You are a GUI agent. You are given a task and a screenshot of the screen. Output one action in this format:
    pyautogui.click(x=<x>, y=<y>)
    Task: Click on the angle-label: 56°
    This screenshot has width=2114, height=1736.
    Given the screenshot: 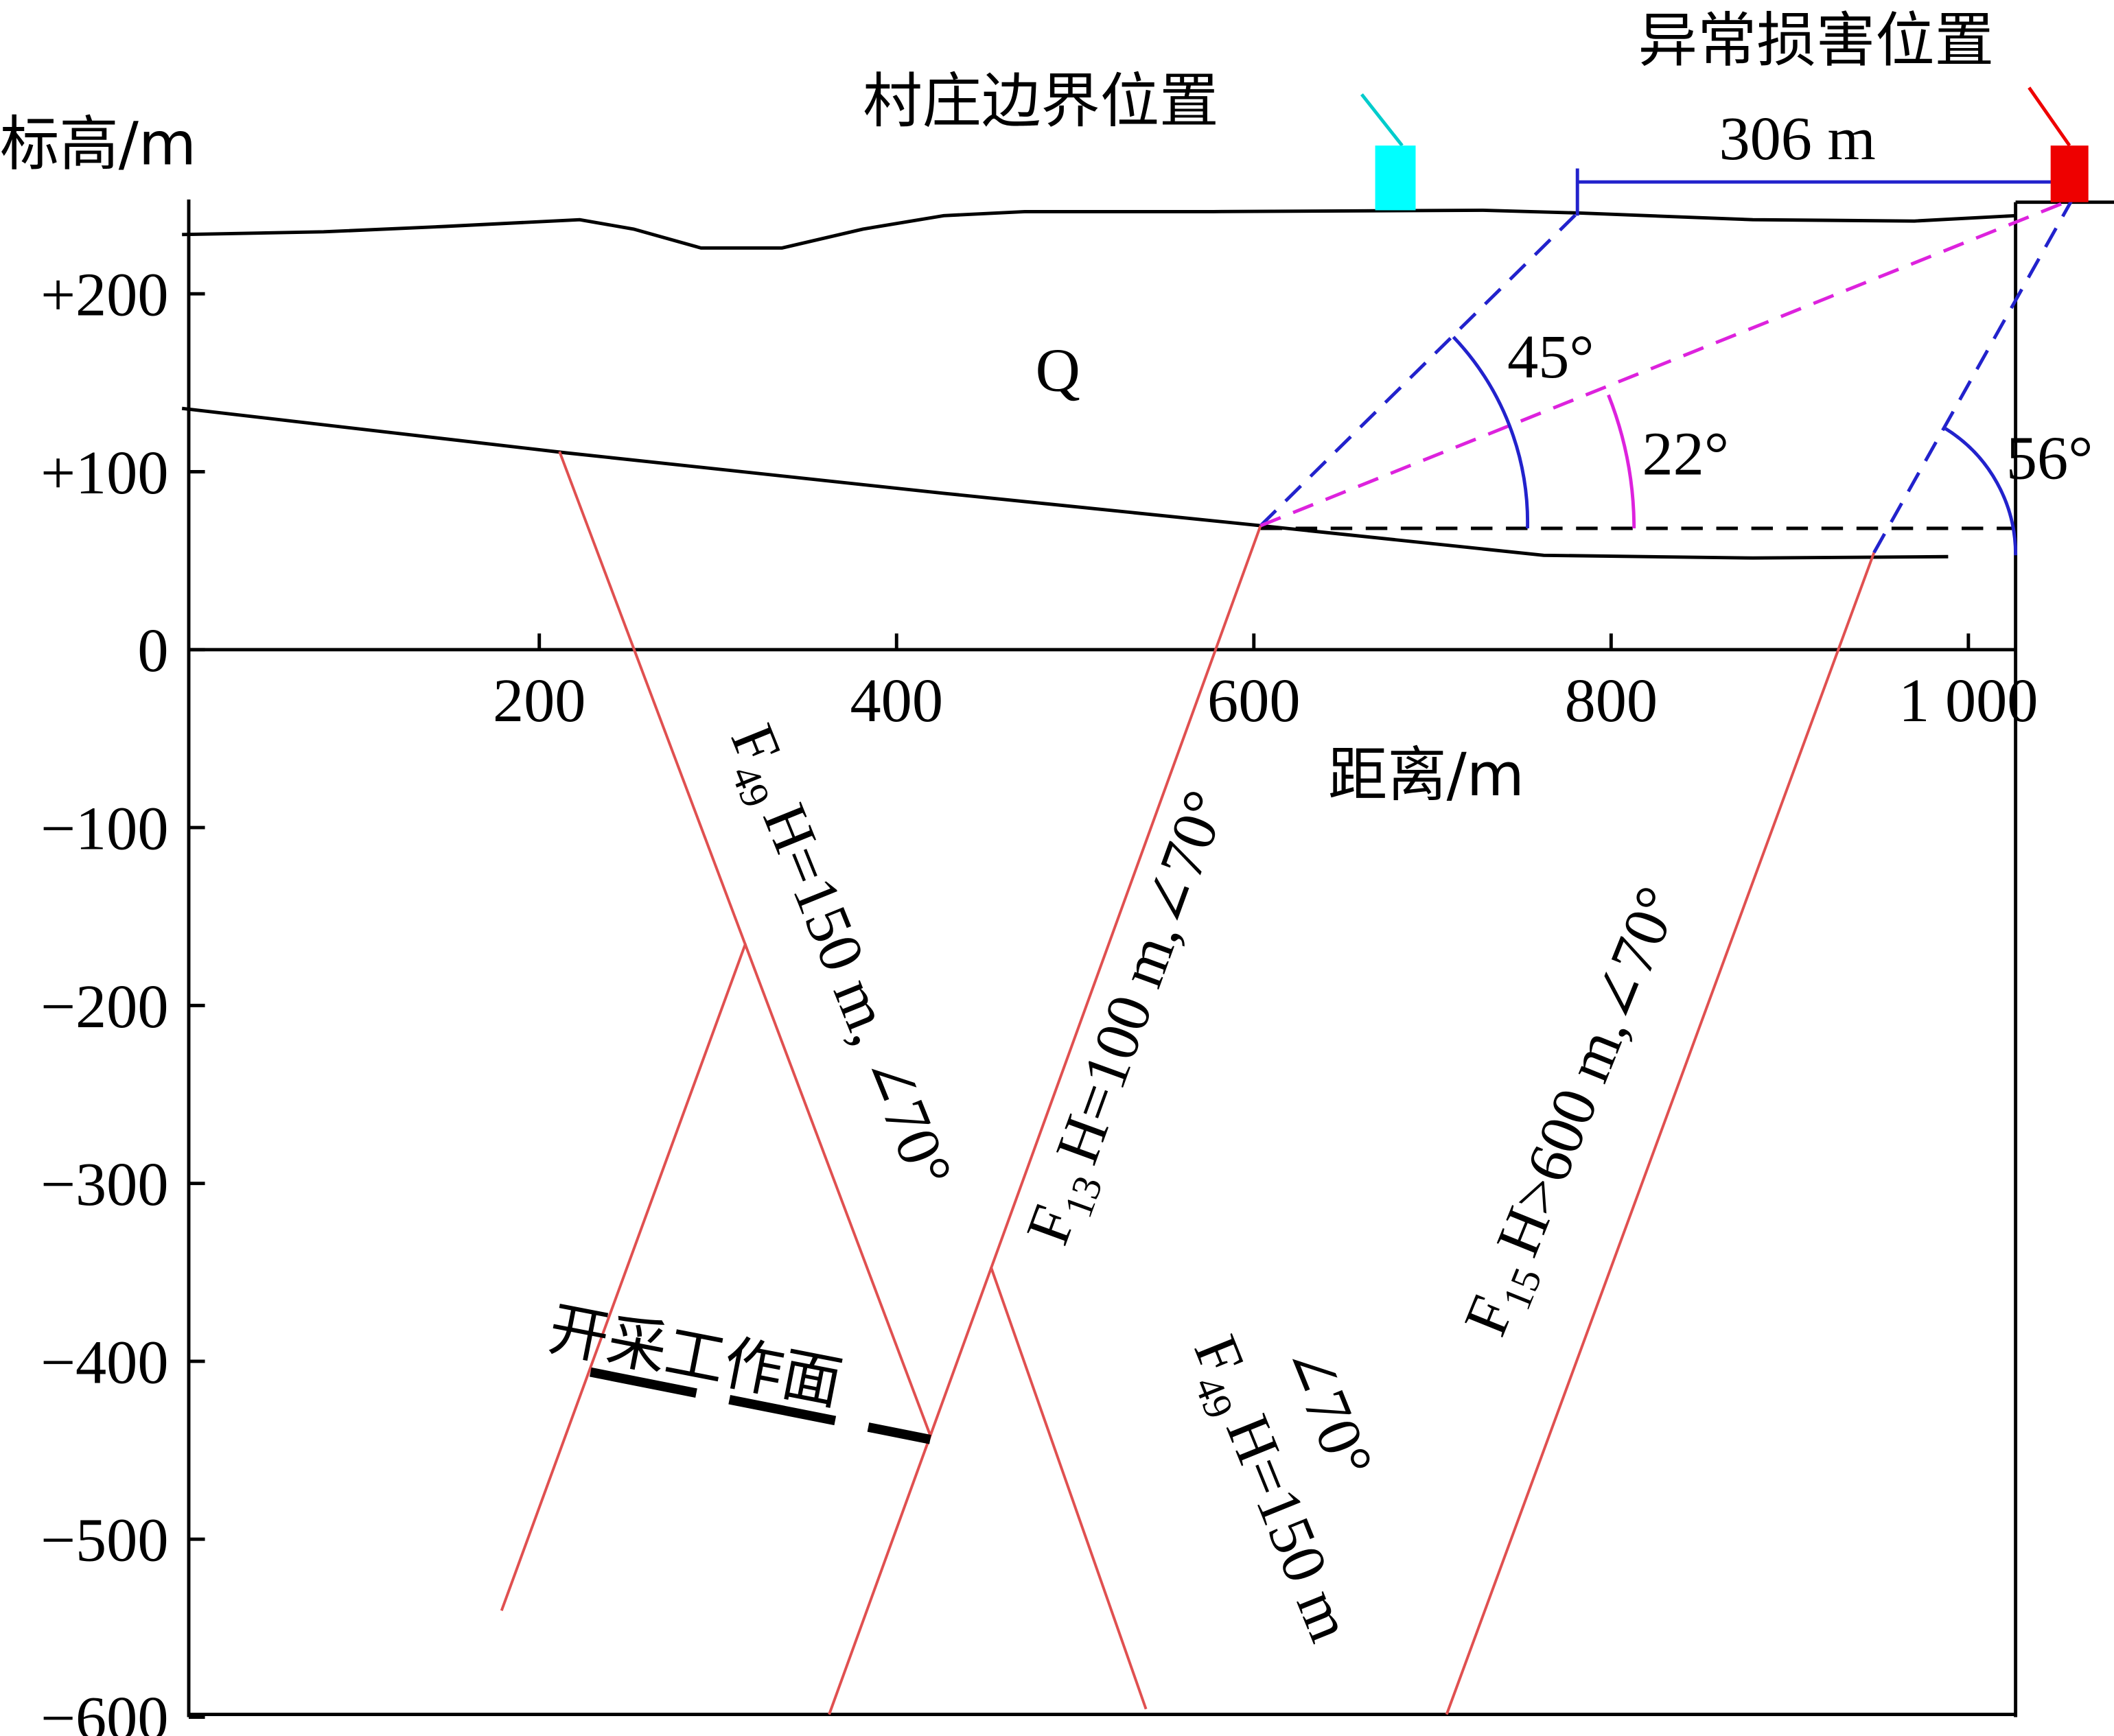 What is the action you would take?
    pyautogui.click(x=2049, y=458)
    